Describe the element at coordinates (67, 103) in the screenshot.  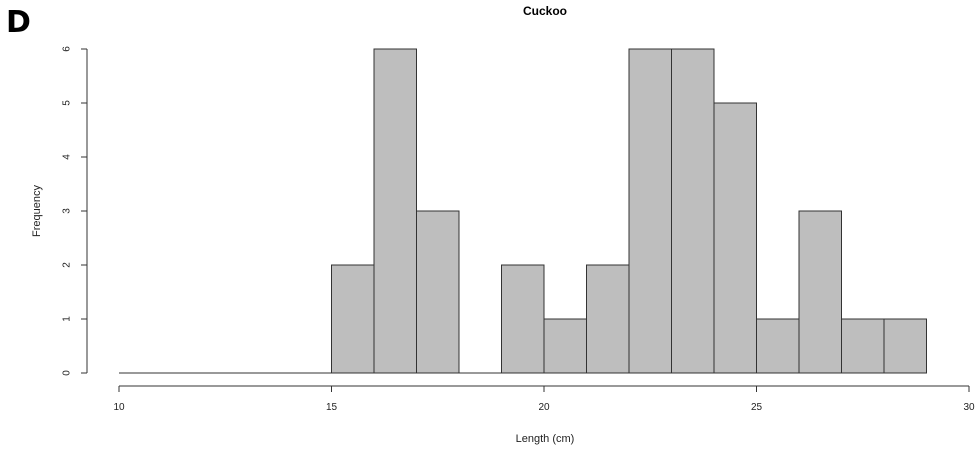
I see `y-tick-label: 5` at that location.